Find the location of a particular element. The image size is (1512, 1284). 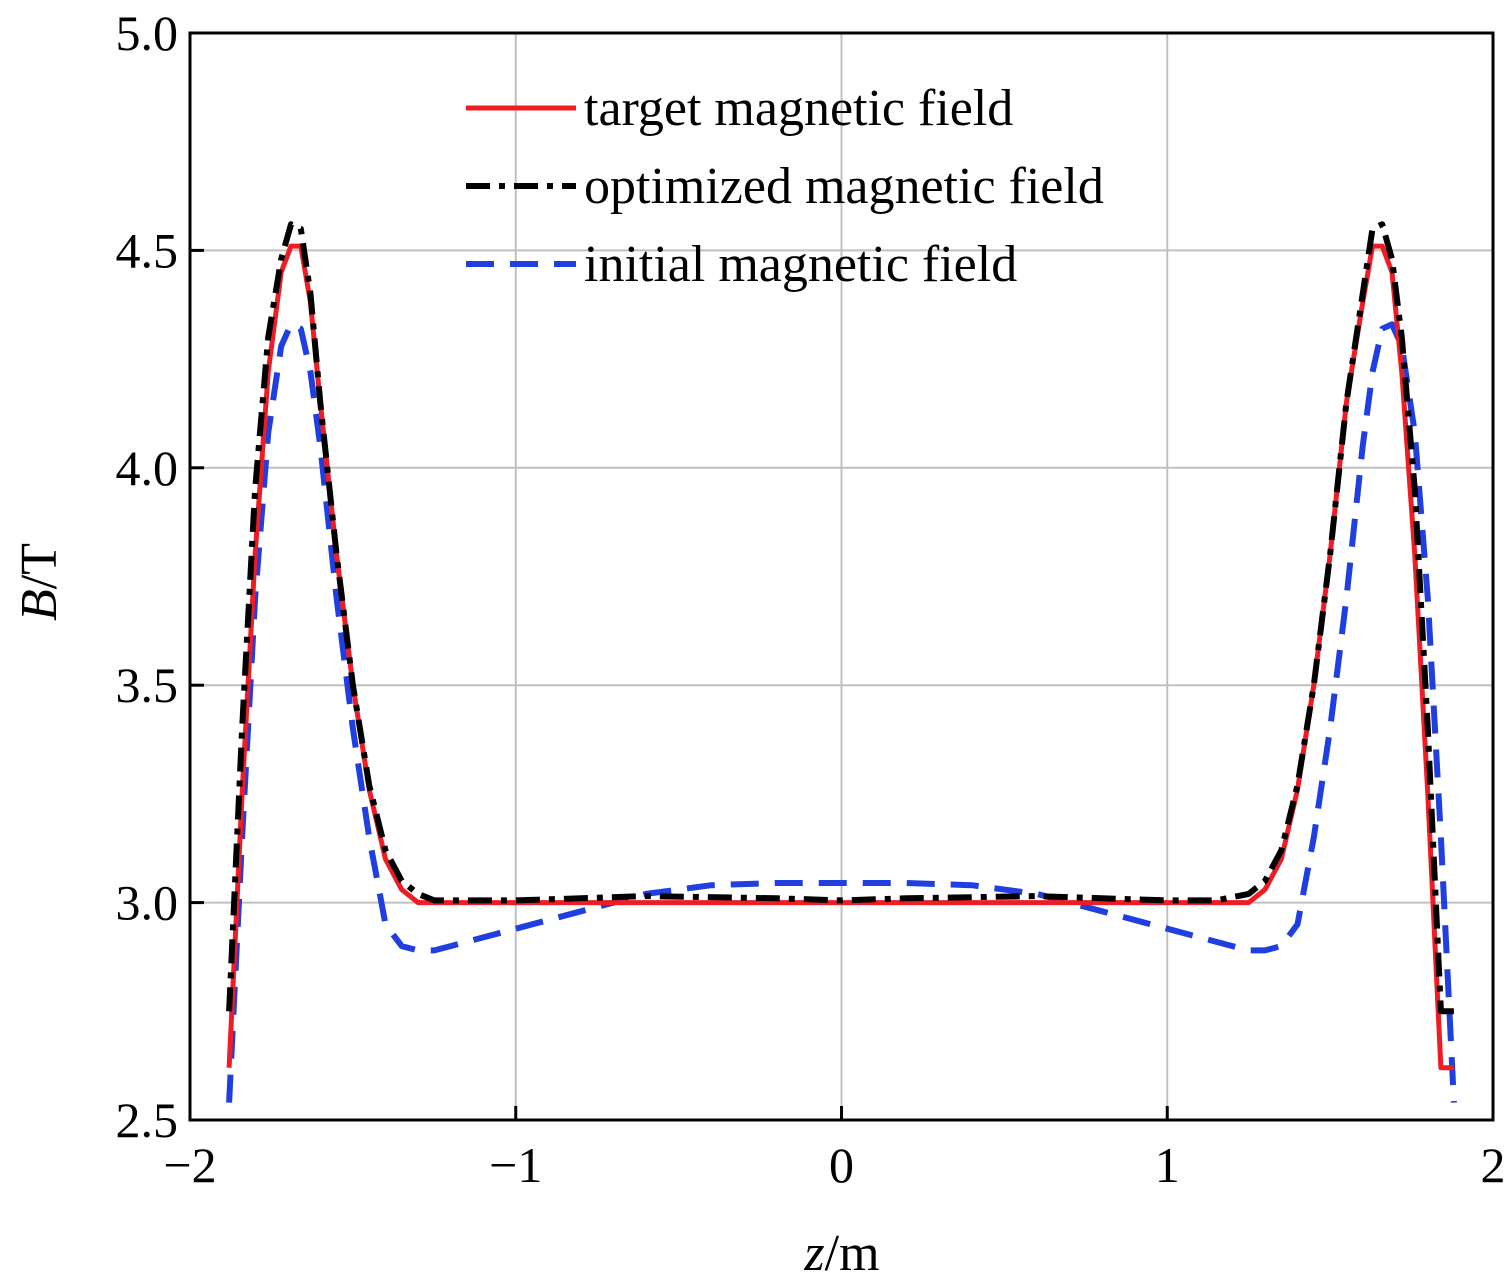

y-tick-label: 2.5 is located at coordinates (147, 1120).